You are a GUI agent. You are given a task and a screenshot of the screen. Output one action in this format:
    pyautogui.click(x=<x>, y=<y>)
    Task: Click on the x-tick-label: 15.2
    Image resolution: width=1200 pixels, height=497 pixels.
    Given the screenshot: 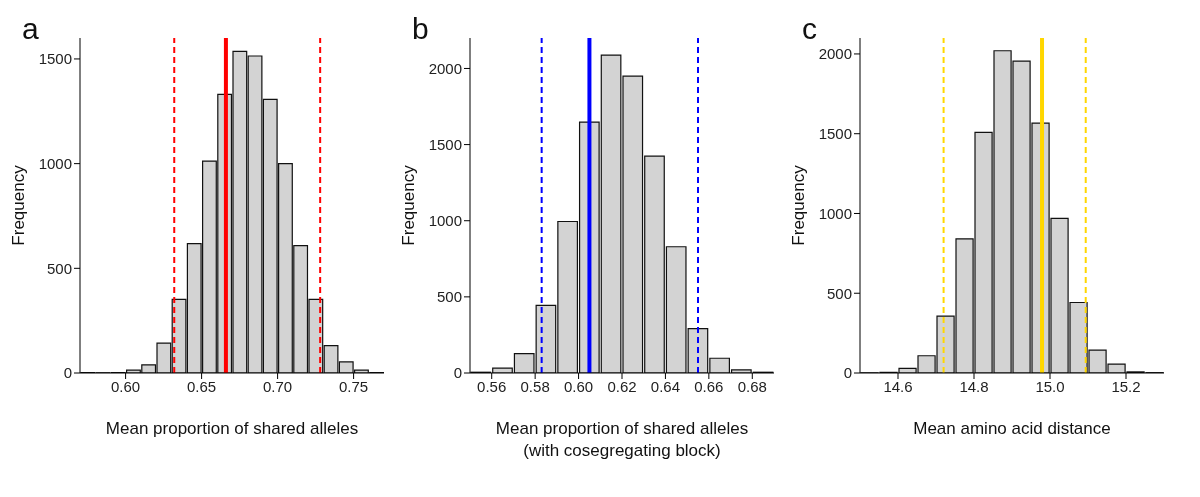 What is the action you would take?
    pyautogui.click(x=1126, y=386)
    